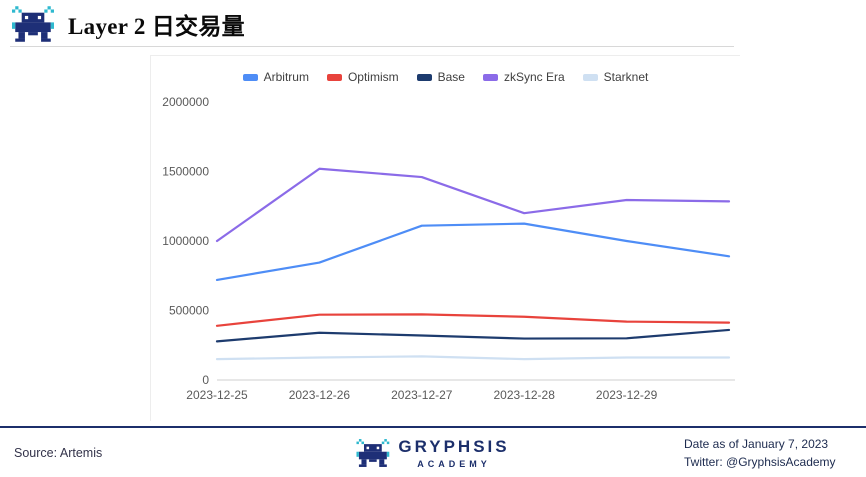 The height and width of the screenshot is (477, 866). Describe the element at coordinates (627, 395) in the screenshot. I see `x-tick-label: 2023-12-29` at that location.